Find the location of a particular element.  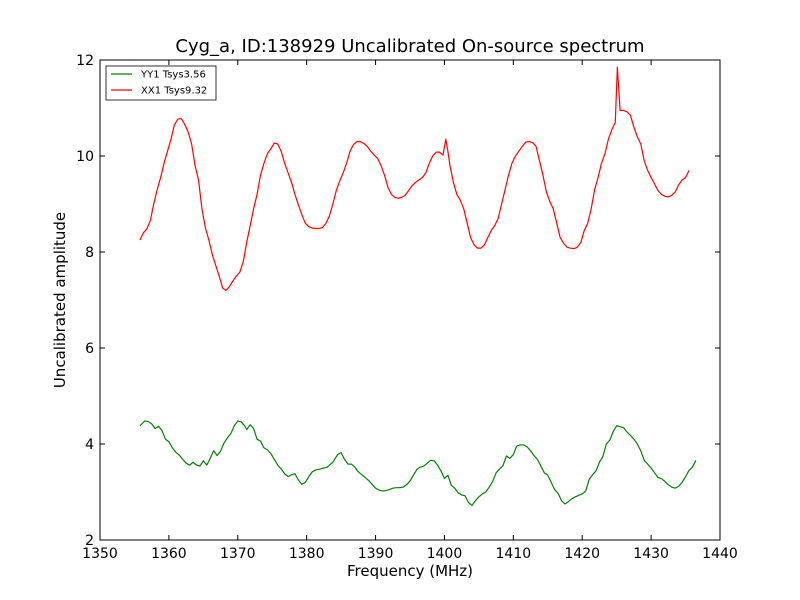

legend-box is located at coordinates (161, 83).